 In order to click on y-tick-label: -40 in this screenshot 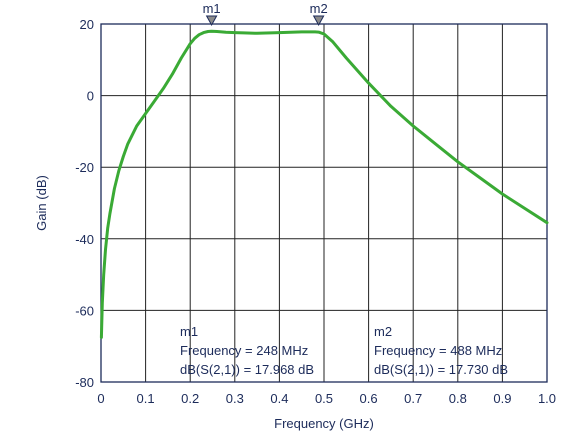, I will do `click(84, 239)`.